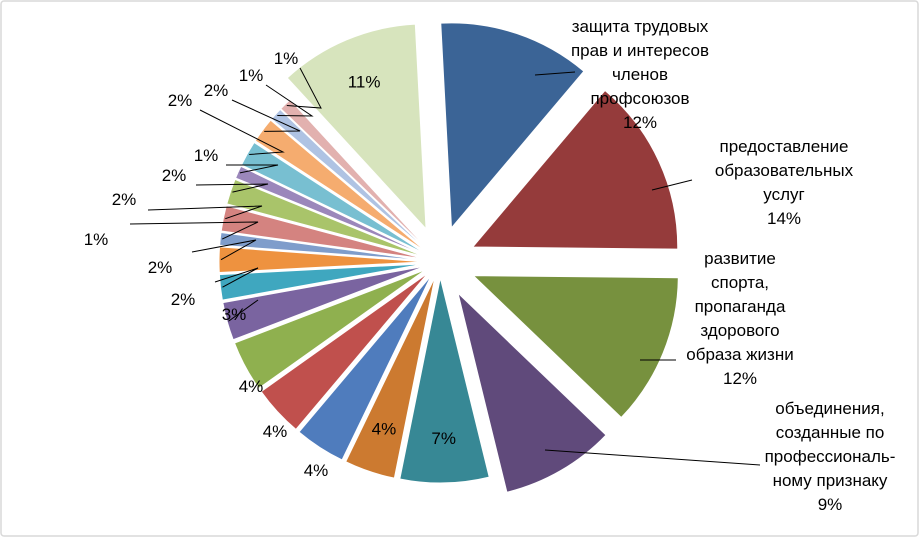 The image size is (919, 537). What do you see at coordinates (275, 431) in the screenshot?
I see `slice-label-7: 4%` at bounding box center [275, 431].